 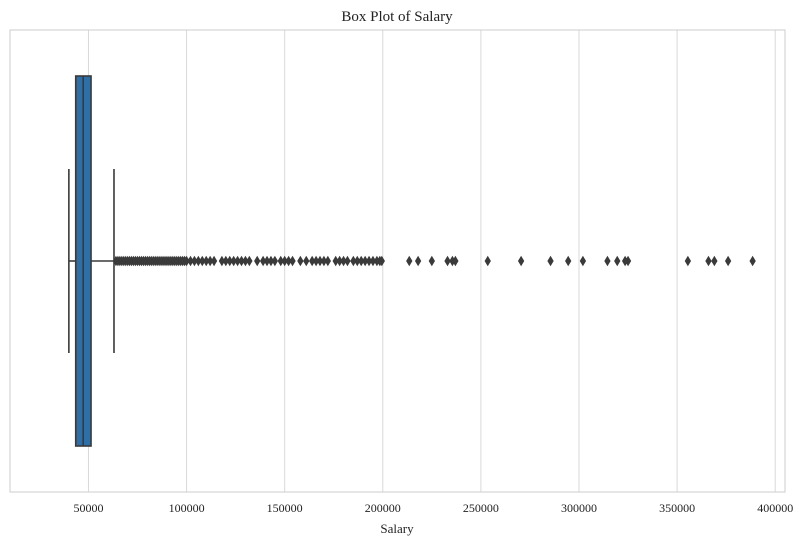 I want to click on x-tick-label: 350000, so click(x=677, y=508).